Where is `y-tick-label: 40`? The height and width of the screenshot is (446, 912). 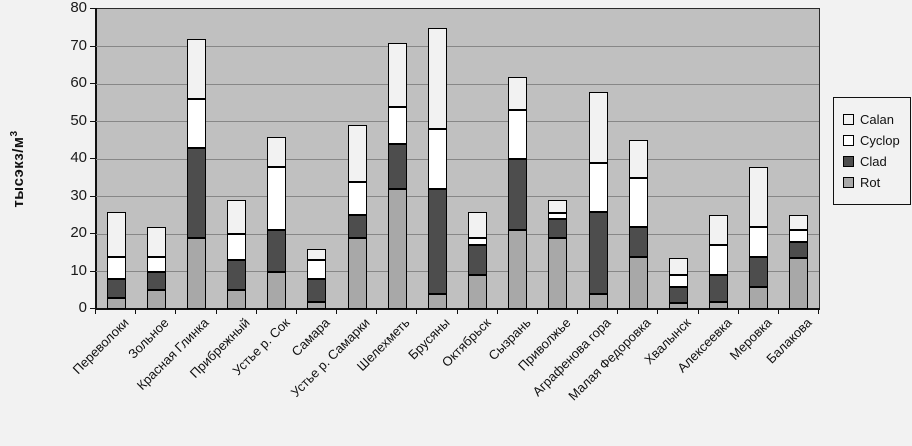
y-tick-label: 40 is located at coordinates (78, 157).